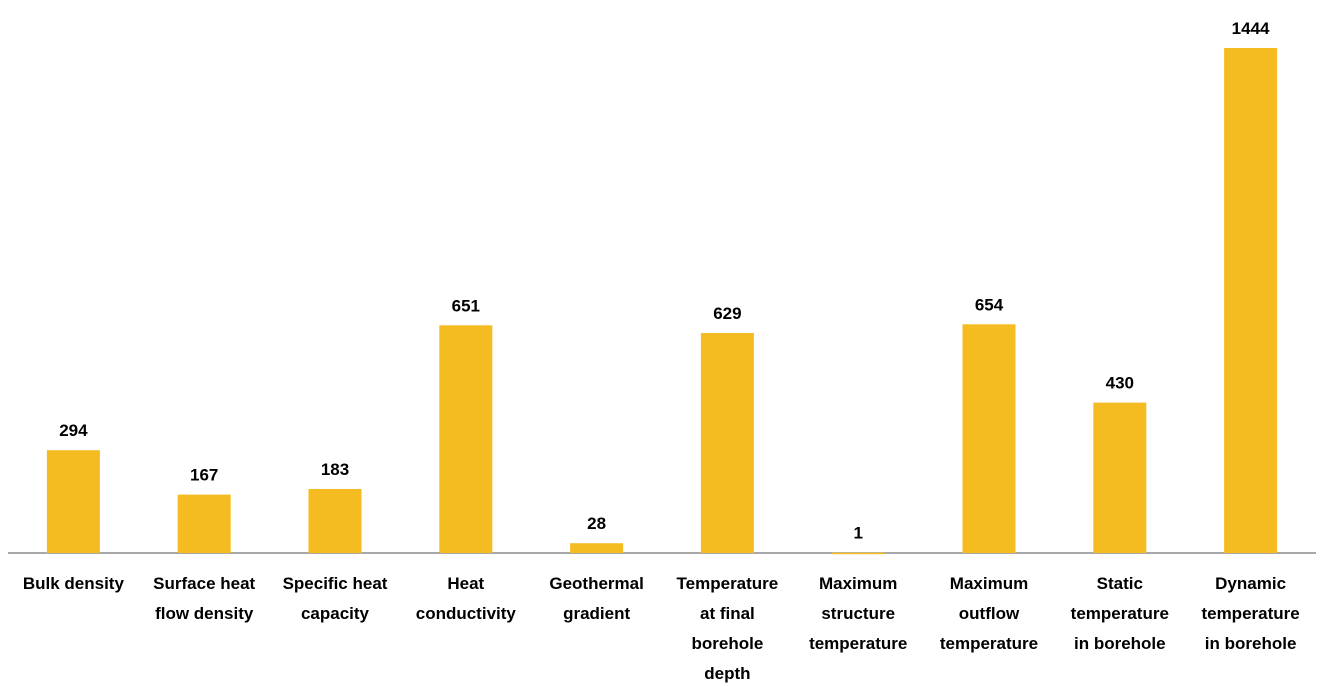  What do you see at coordinates (727, 313) in the screenshot?
I see `bar-value-label: 629` at bounding box center [727, 313].